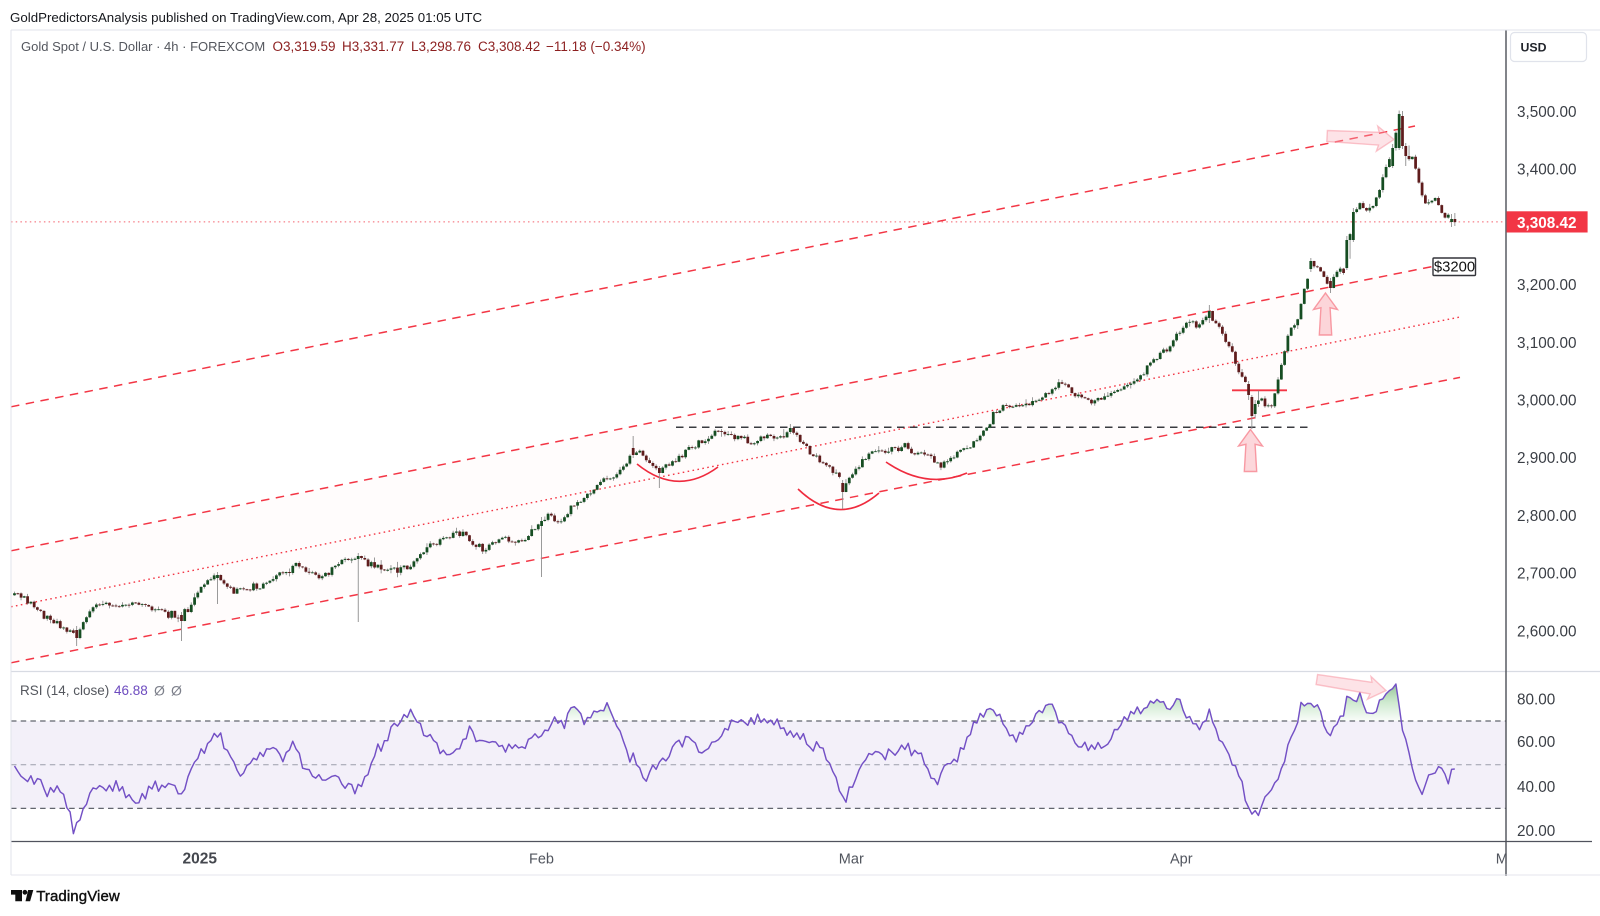  Describe the element at coordinates (851, 860) in the screenshot. I see `svg-text: Mar` at that location.